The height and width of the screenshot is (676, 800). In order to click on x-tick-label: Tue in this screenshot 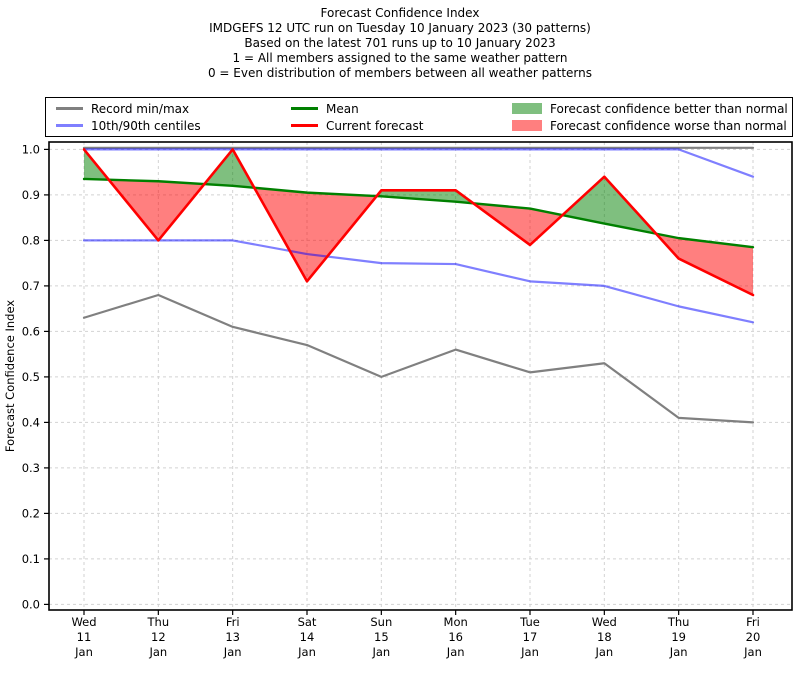, I will do `click(529, 622)`.